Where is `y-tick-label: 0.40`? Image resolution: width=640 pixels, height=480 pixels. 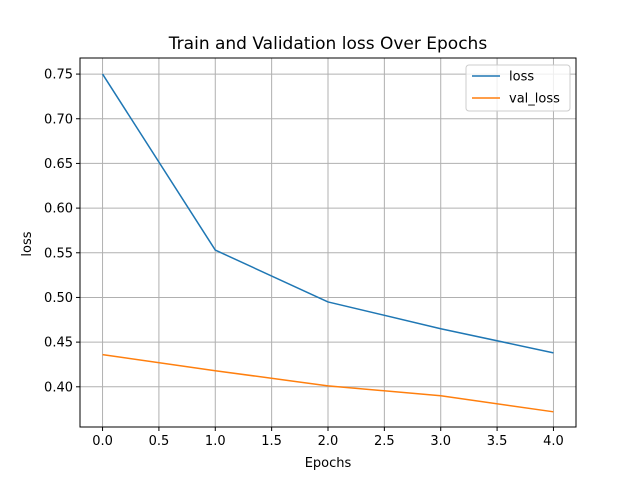 y-tick-label: 0.40 is located at coordinates (58, 387).